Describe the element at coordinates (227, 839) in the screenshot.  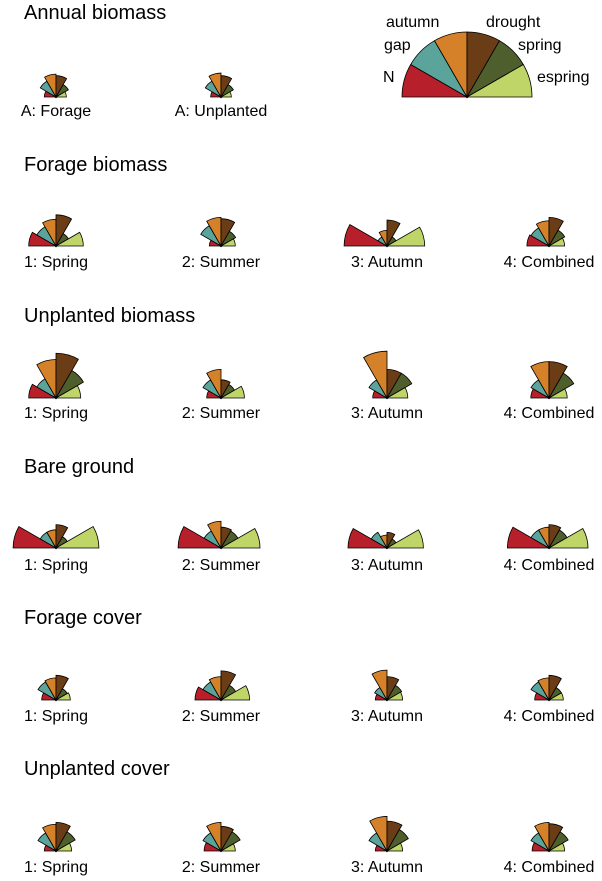
I see `unplanted-cover-panel-2-wedge-drought` at that location.